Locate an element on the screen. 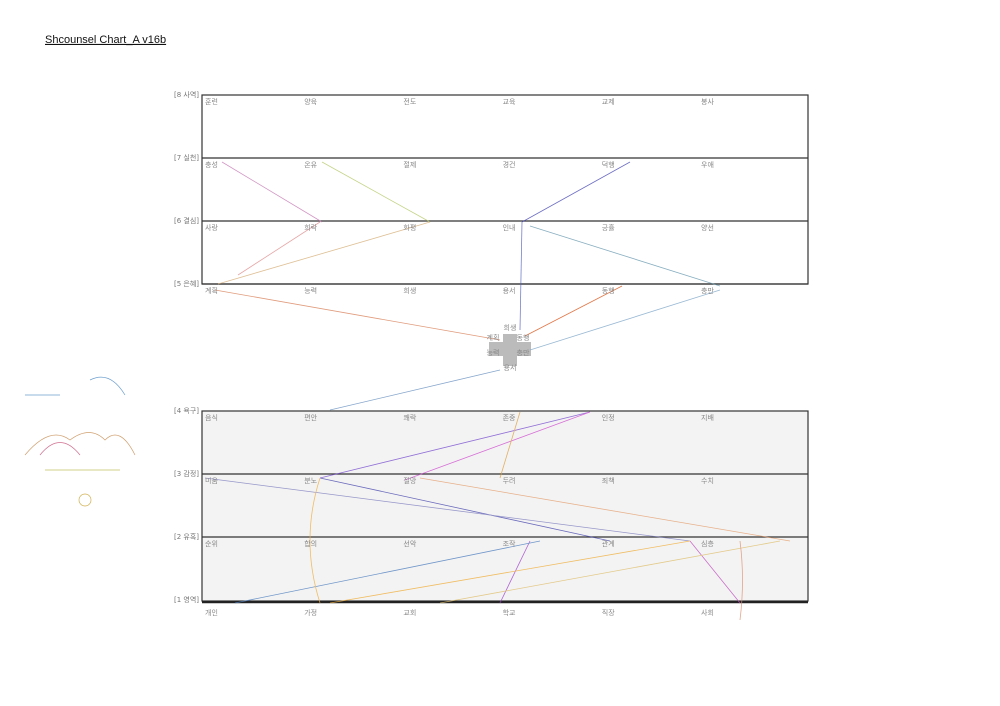 The width and height of the screenshot is (1000, 706). level-label: [2 유혹] is located at coordinates (186, 536).